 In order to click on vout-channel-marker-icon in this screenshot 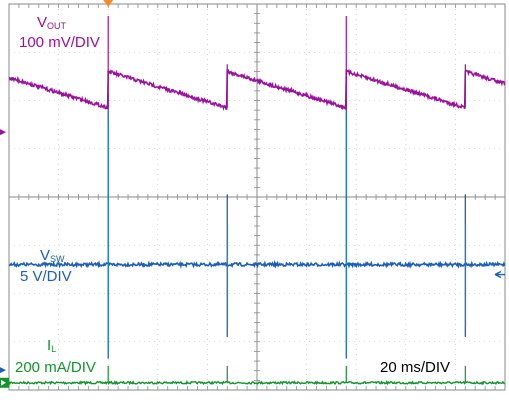, I will do `click(3, 132)`.